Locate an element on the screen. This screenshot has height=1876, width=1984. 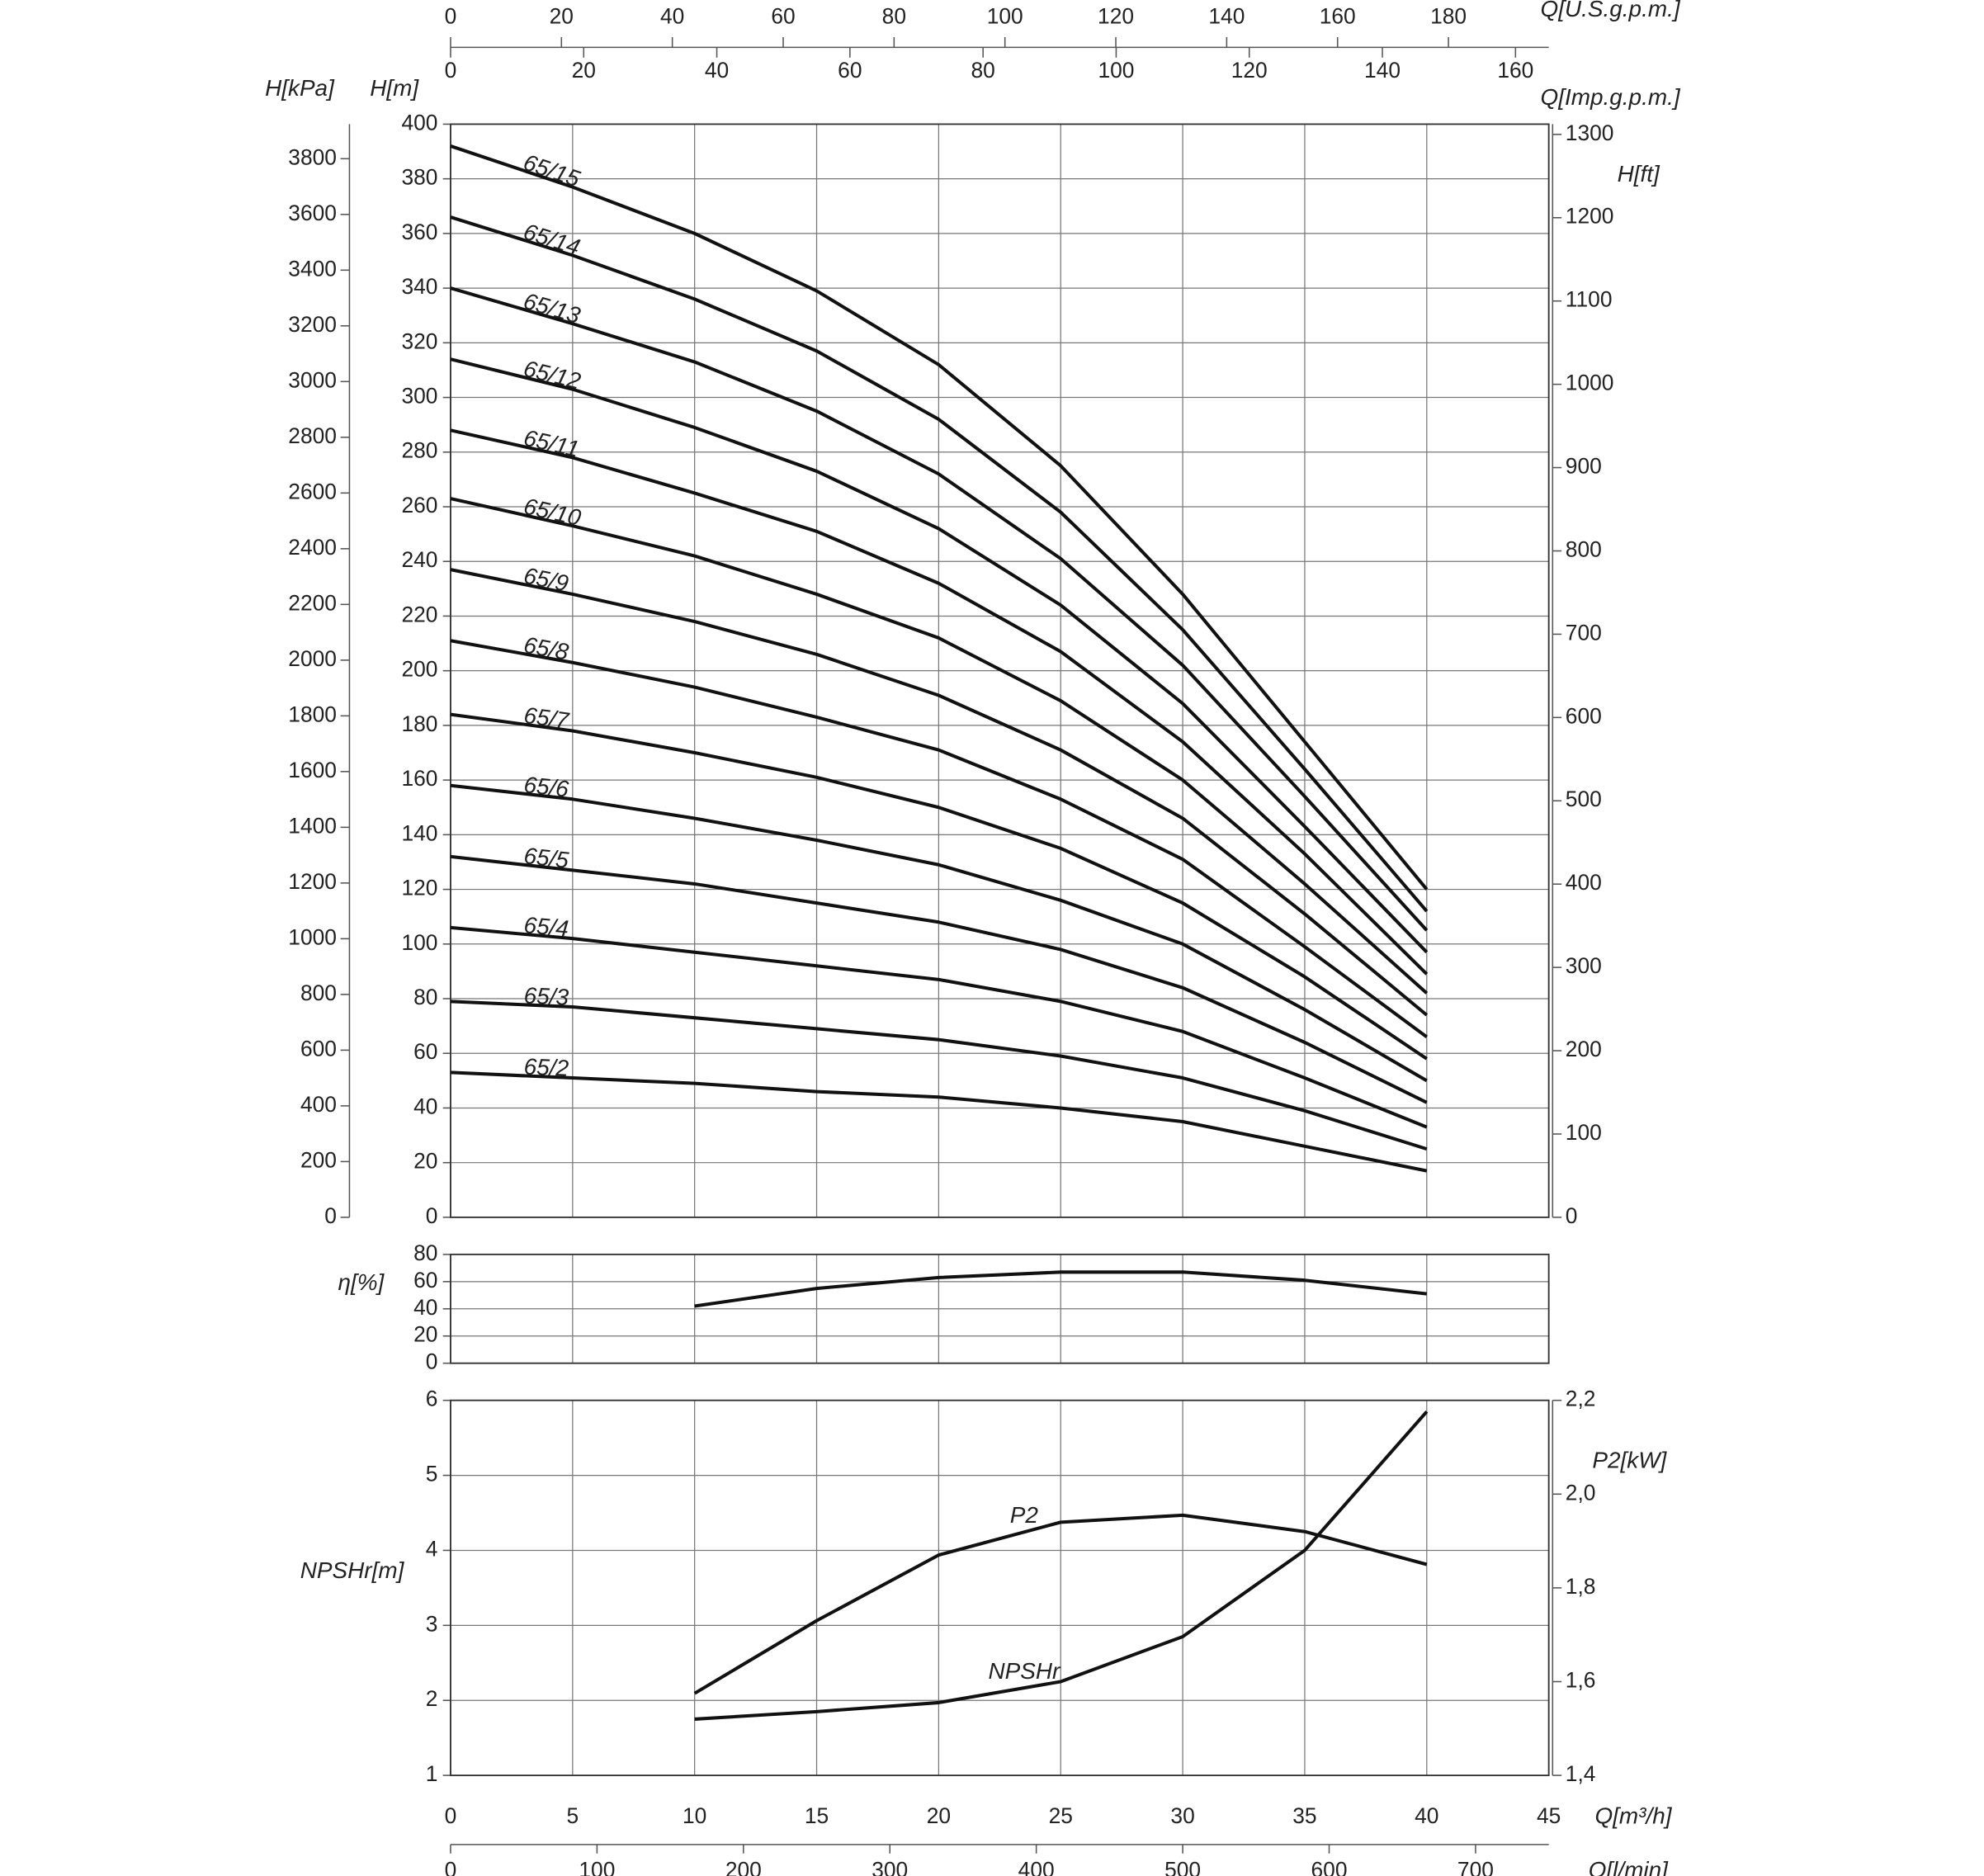
y-left2-tick-label: 1200 is located at coordinates (312, 881).